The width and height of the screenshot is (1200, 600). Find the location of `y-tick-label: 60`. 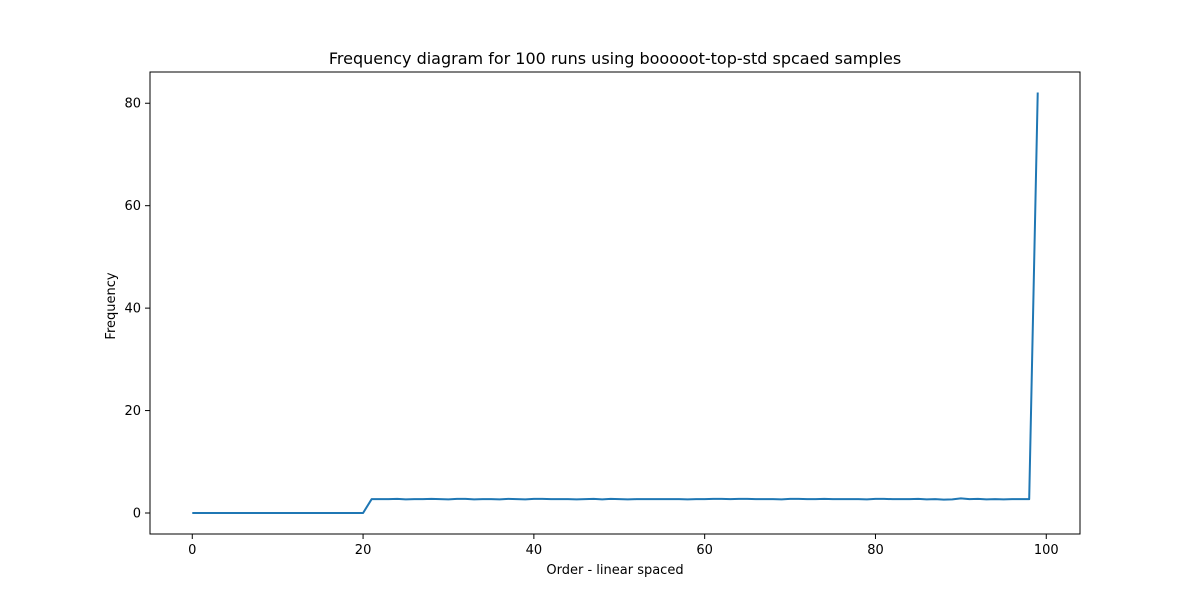

y-tick-label: 60 is located at coordinates (132, 206).